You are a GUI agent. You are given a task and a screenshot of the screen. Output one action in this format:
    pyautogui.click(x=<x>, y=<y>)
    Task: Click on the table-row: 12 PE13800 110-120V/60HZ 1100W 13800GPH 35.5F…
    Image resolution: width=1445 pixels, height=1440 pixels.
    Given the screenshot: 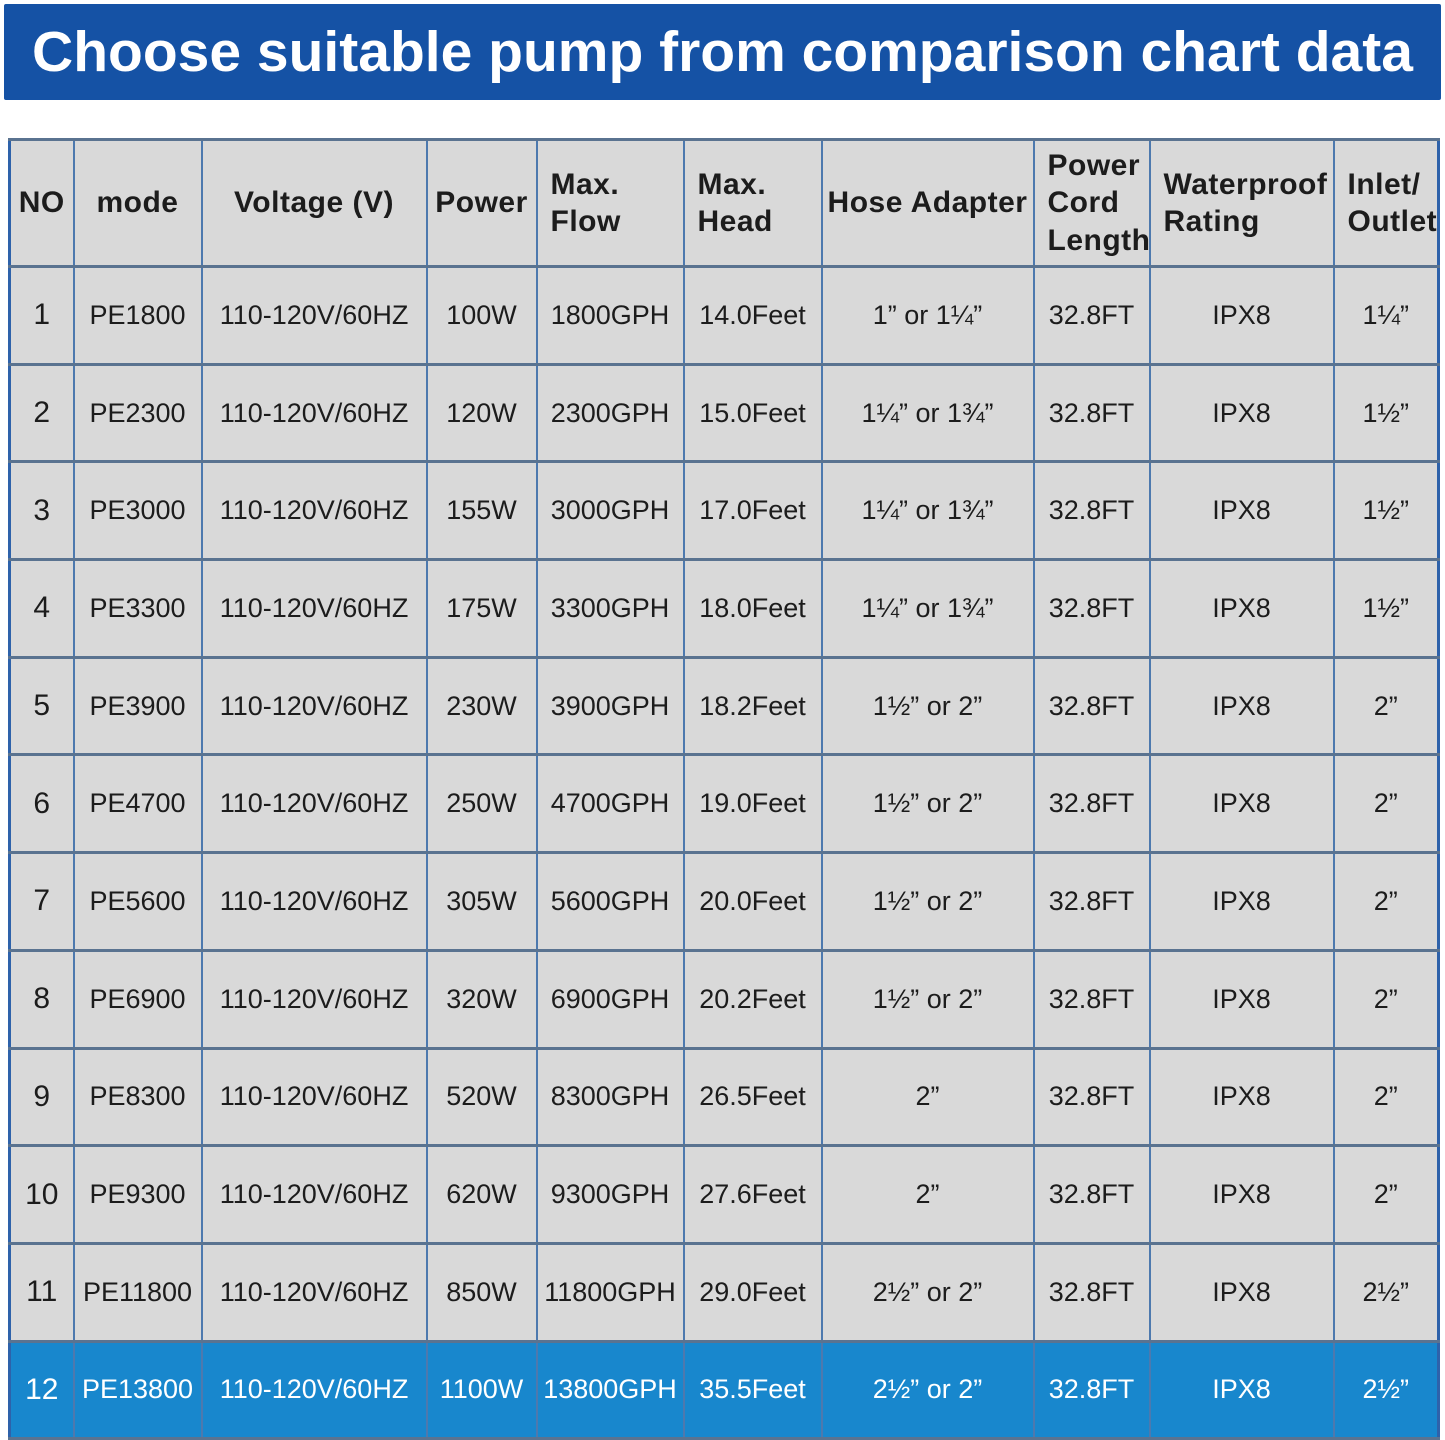 What is the action you would take?
    pyautogui.click(x=724, y=1389)
    